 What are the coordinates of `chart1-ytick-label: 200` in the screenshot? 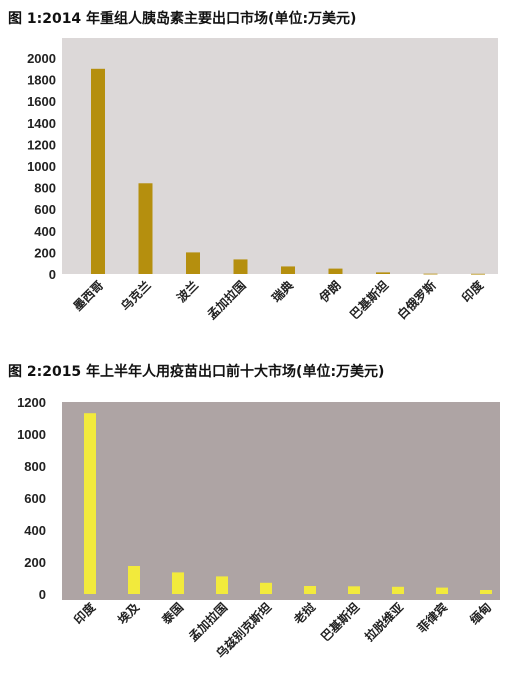 It's located at (45, 252).